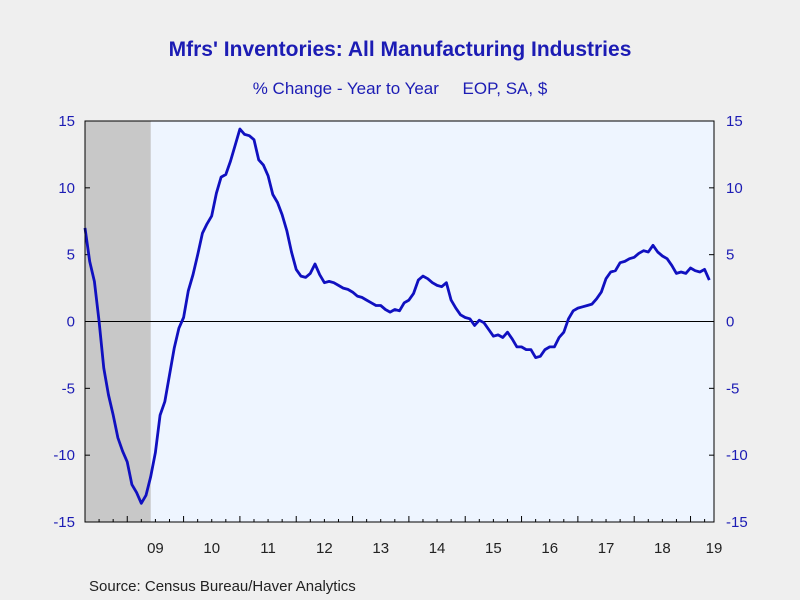 This screenshot has height=600, width=800. Describe the element at coordinates (737, 522) in the screenshot. I see `y-tick-label-right: -15` at that location.